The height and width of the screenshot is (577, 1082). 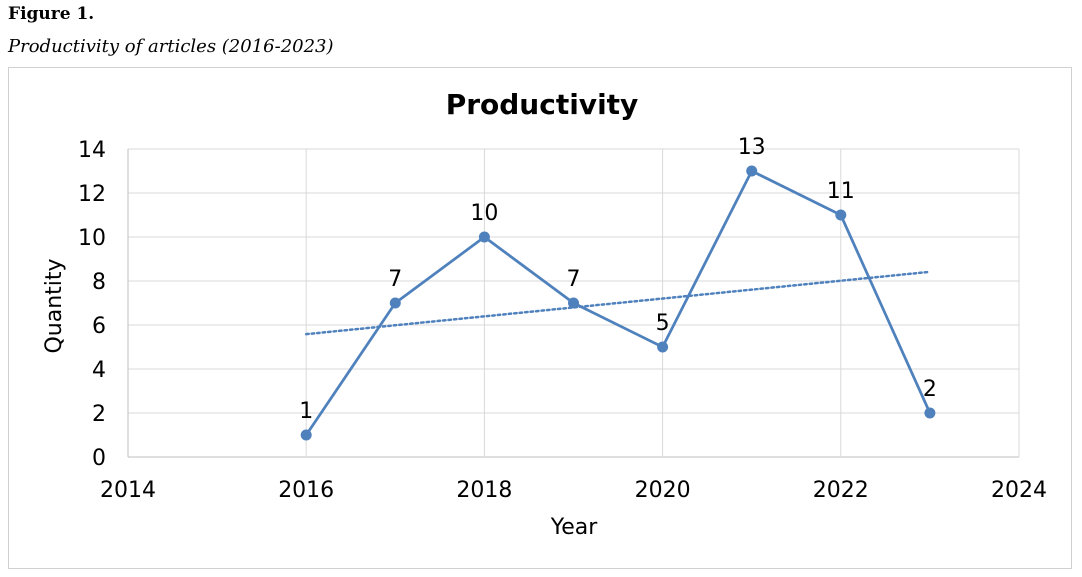 What do you see at coordinates (841, 191) in the screenshot?
I see `data-label: 11` at bounding box center [841, 191].